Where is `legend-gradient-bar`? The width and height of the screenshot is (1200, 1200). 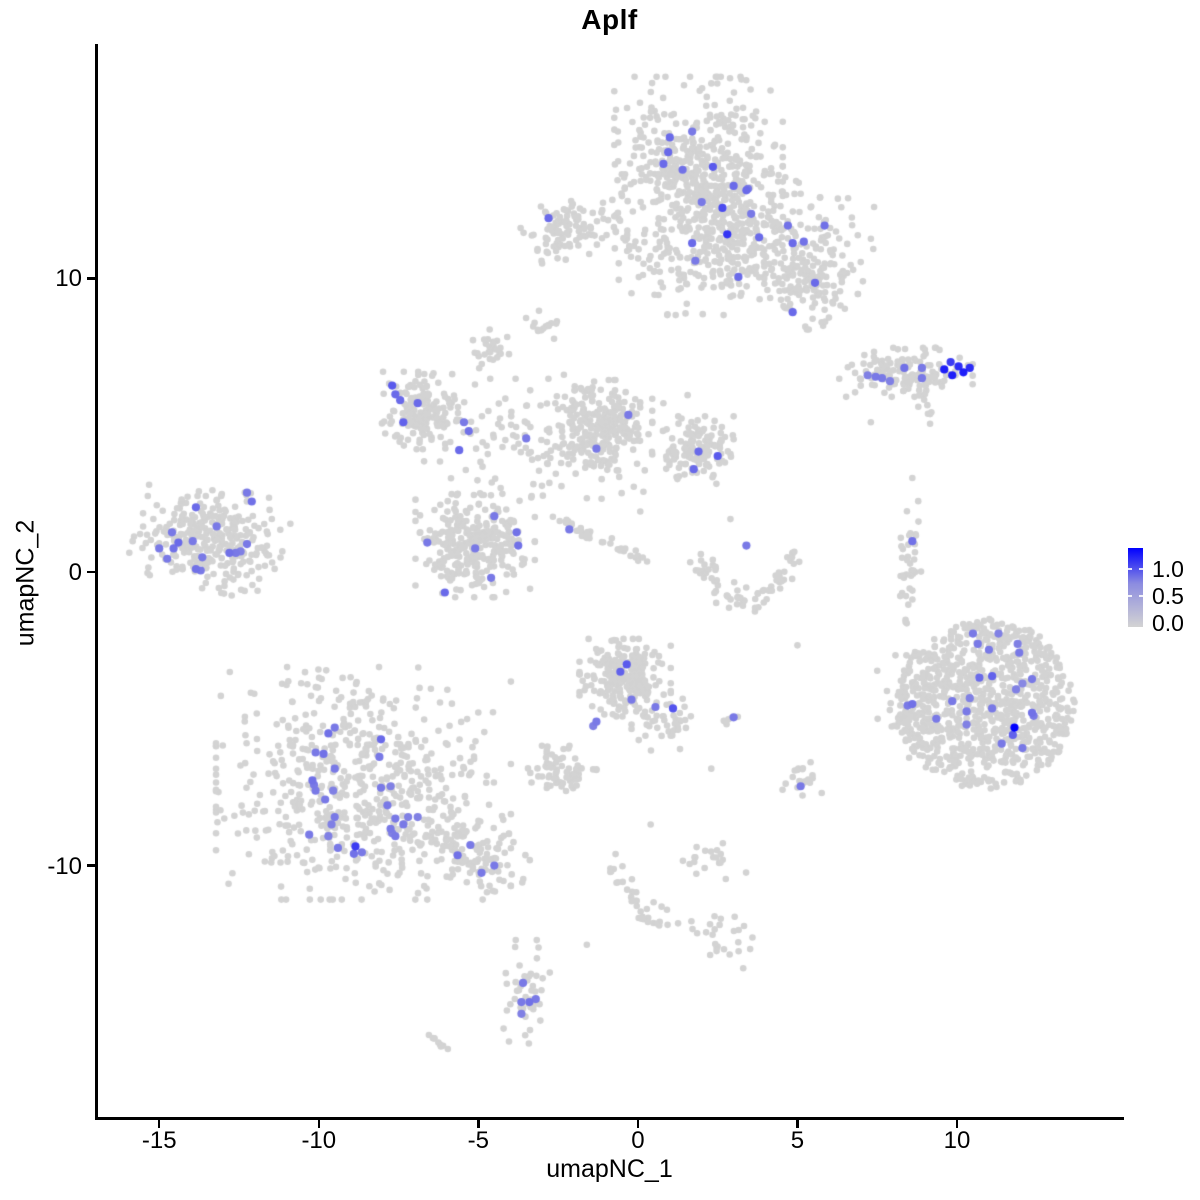 legend-gradient-bar is located at coordinates (1135, 587).